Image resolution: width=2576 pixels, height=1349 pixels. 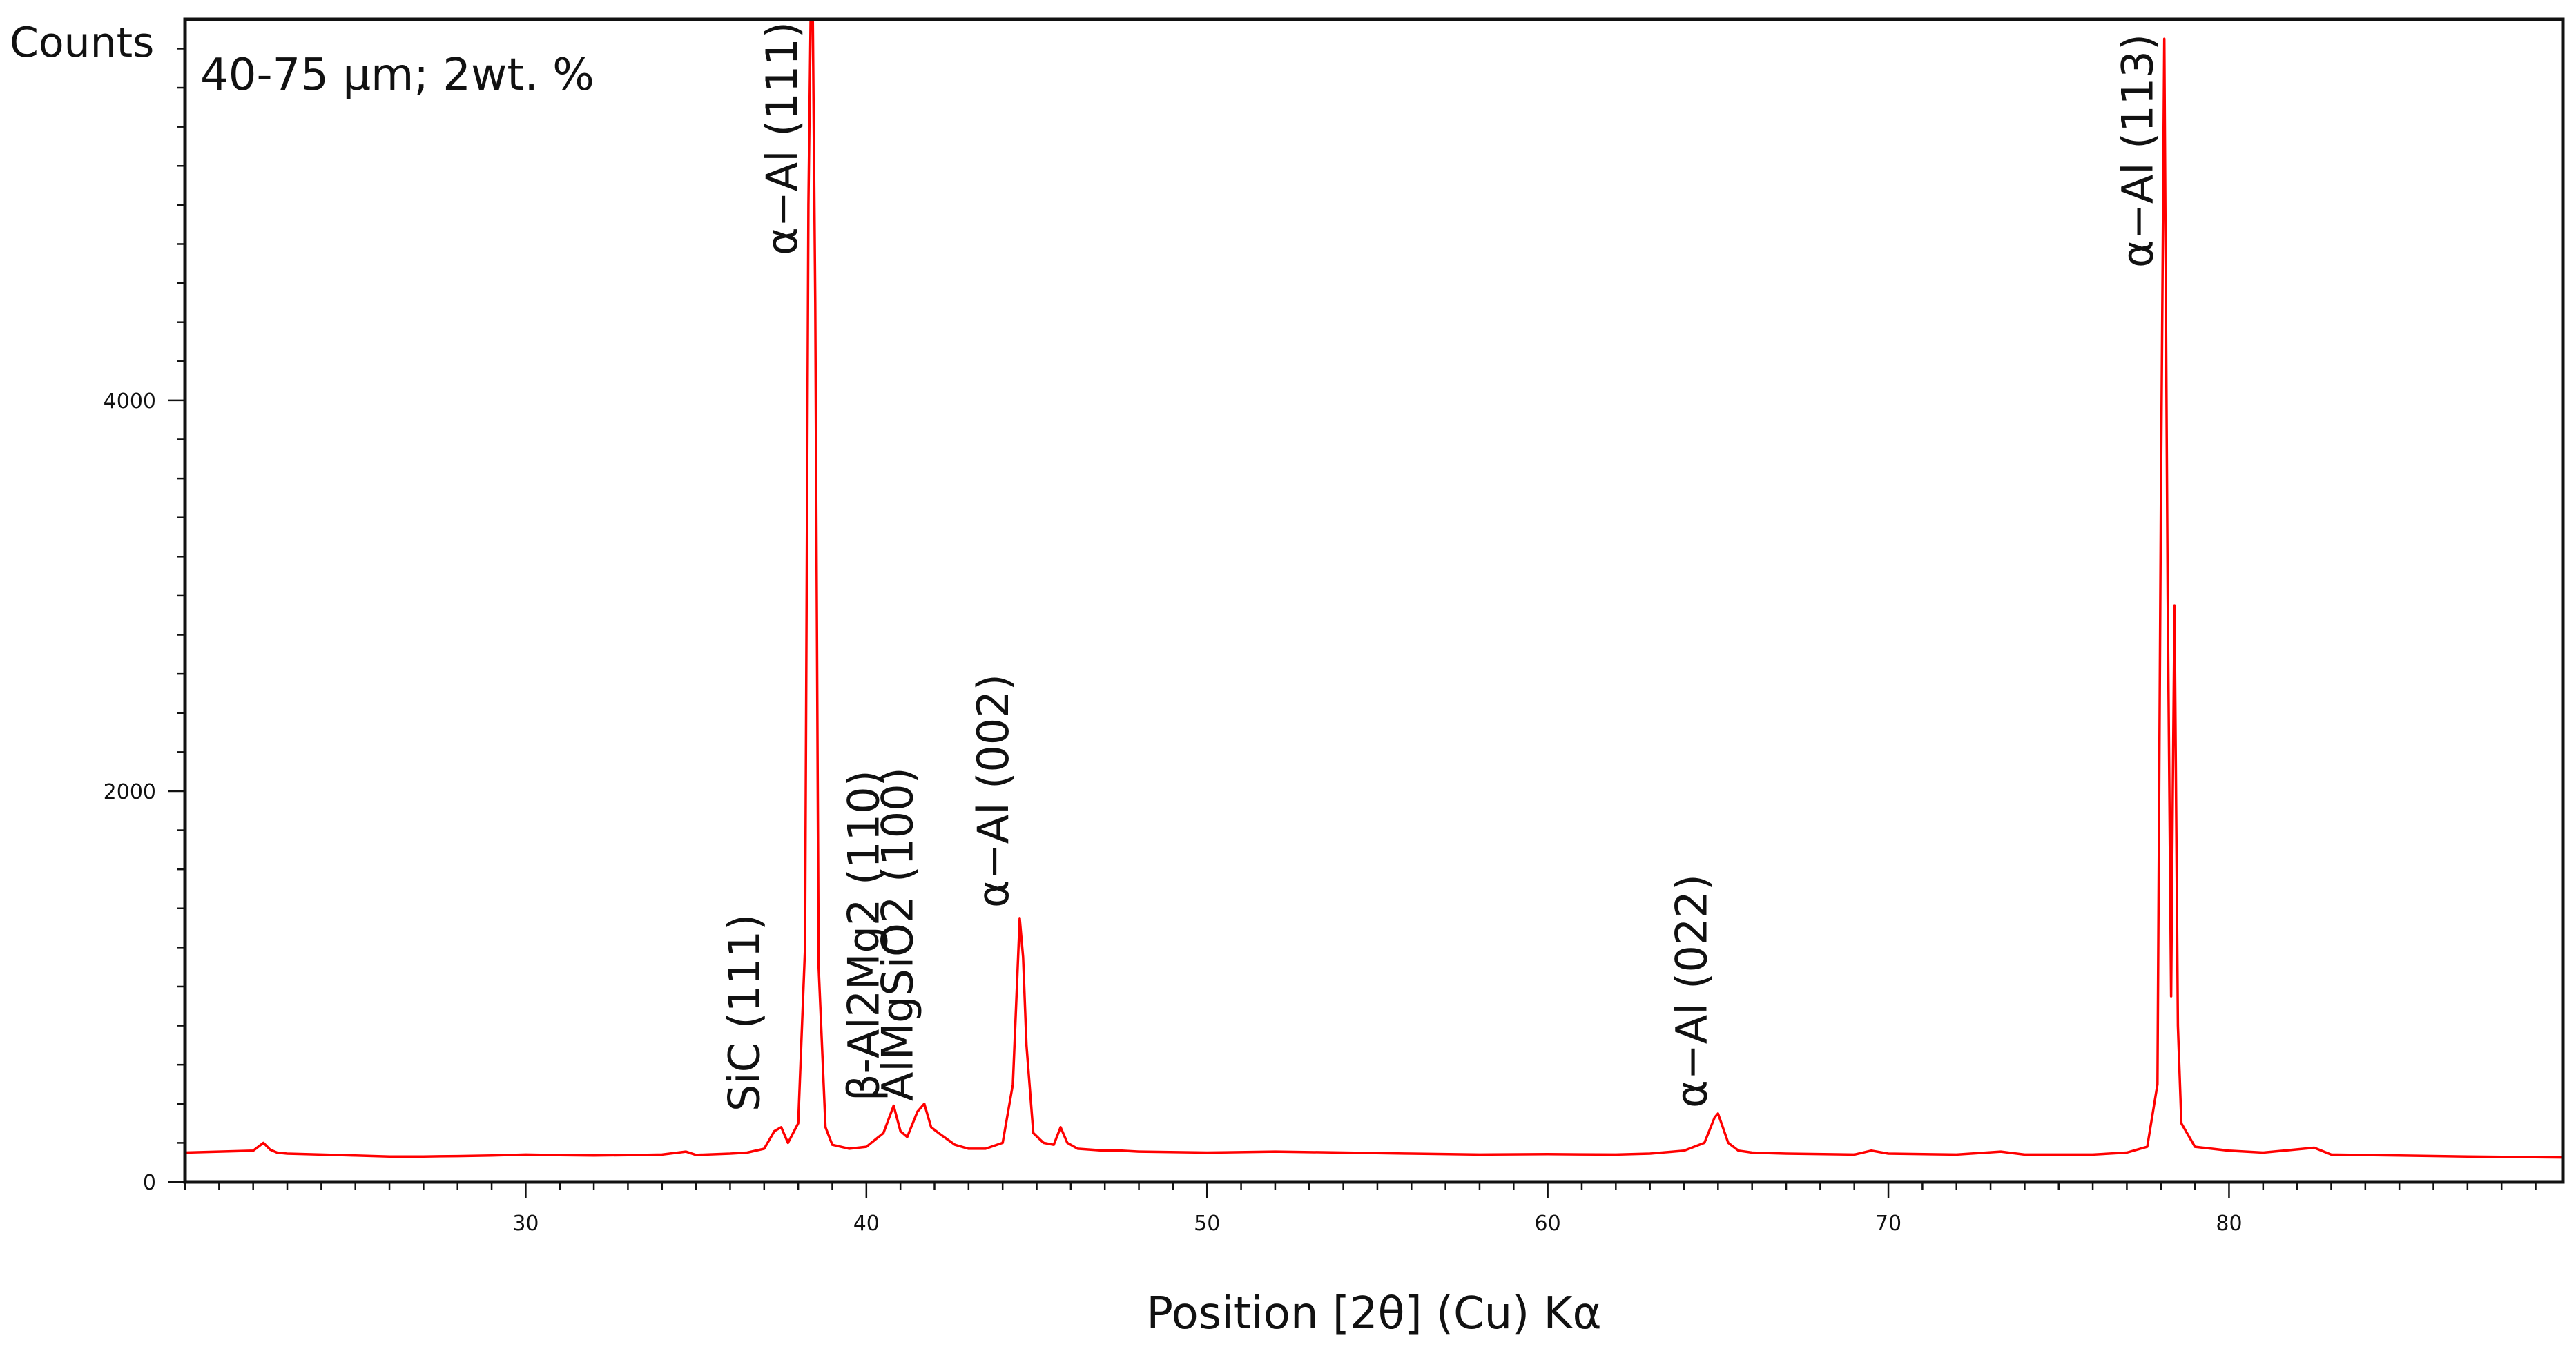 I want to click on x-tick-label: 40, so click(x=866, y=1224).